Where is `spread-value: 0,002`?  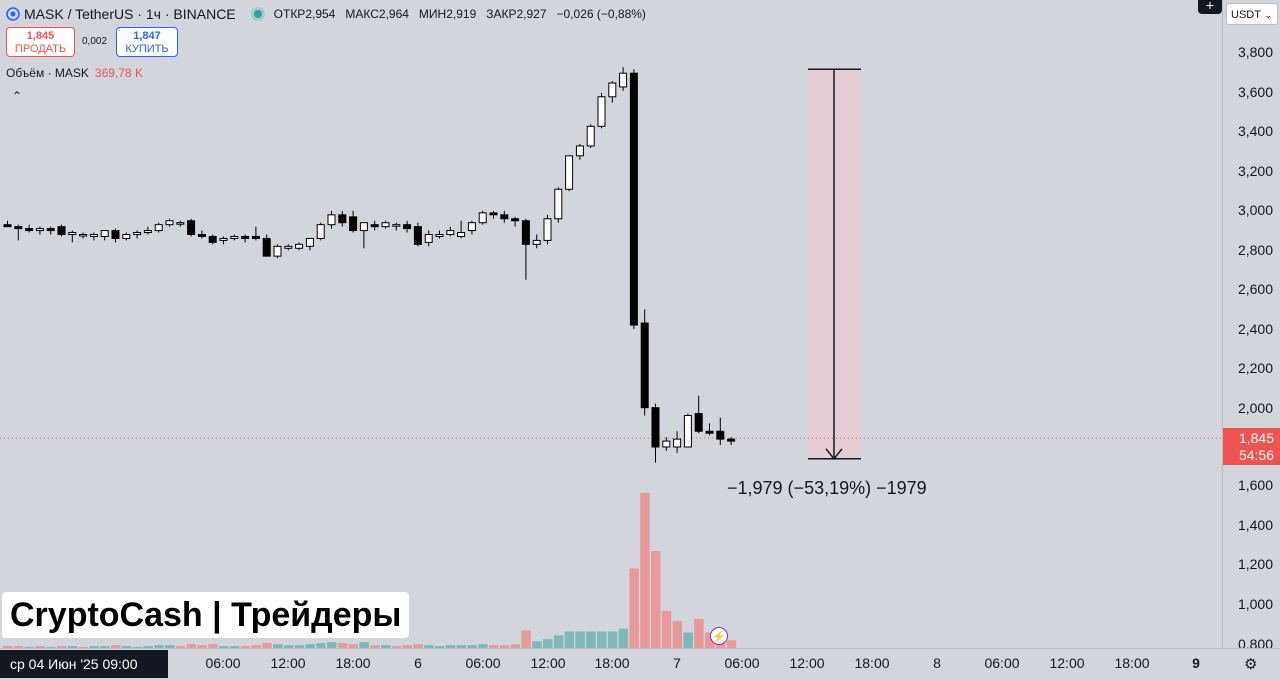
spread-value: 0,002 is located at coordinates (95, 41).